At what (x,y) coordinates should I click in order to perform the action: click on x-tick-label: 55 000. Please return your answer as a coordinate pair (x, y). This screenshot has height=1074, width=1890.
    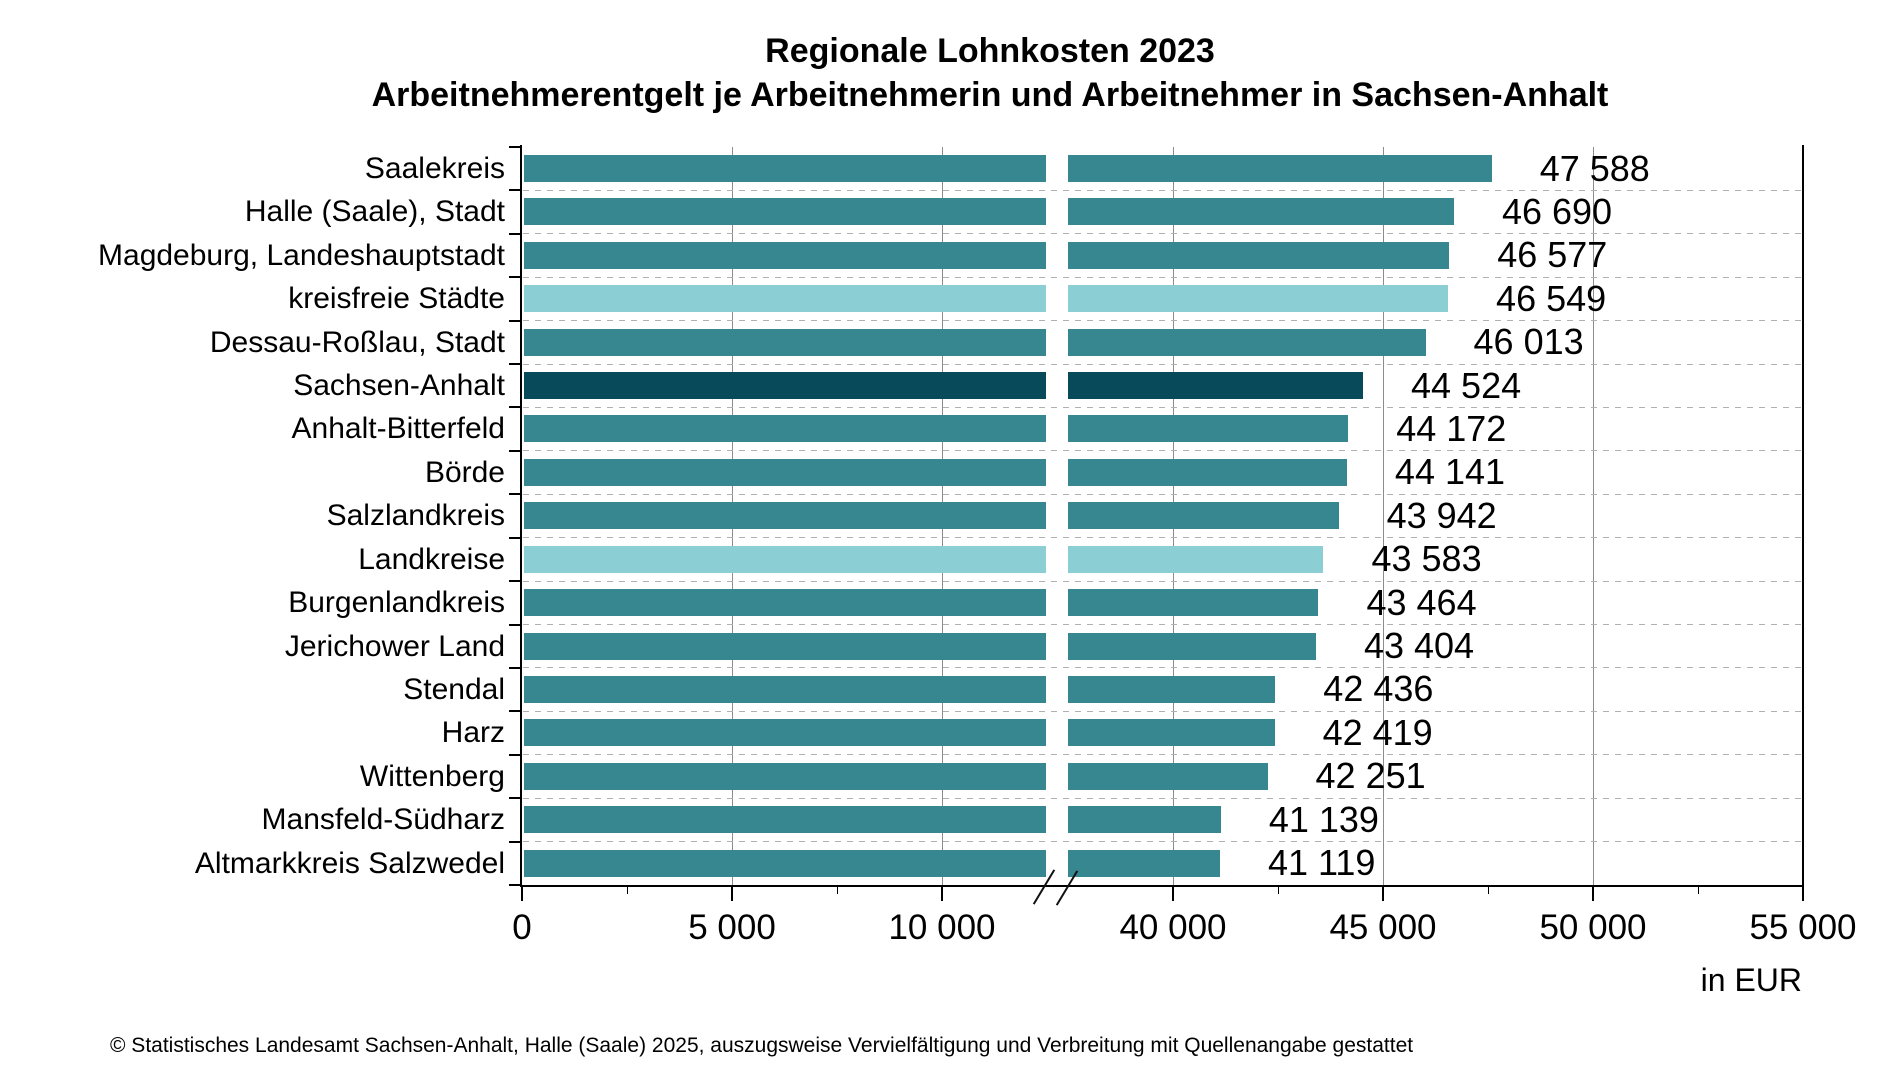
    Looking at the image, I should click on (1803, 927).